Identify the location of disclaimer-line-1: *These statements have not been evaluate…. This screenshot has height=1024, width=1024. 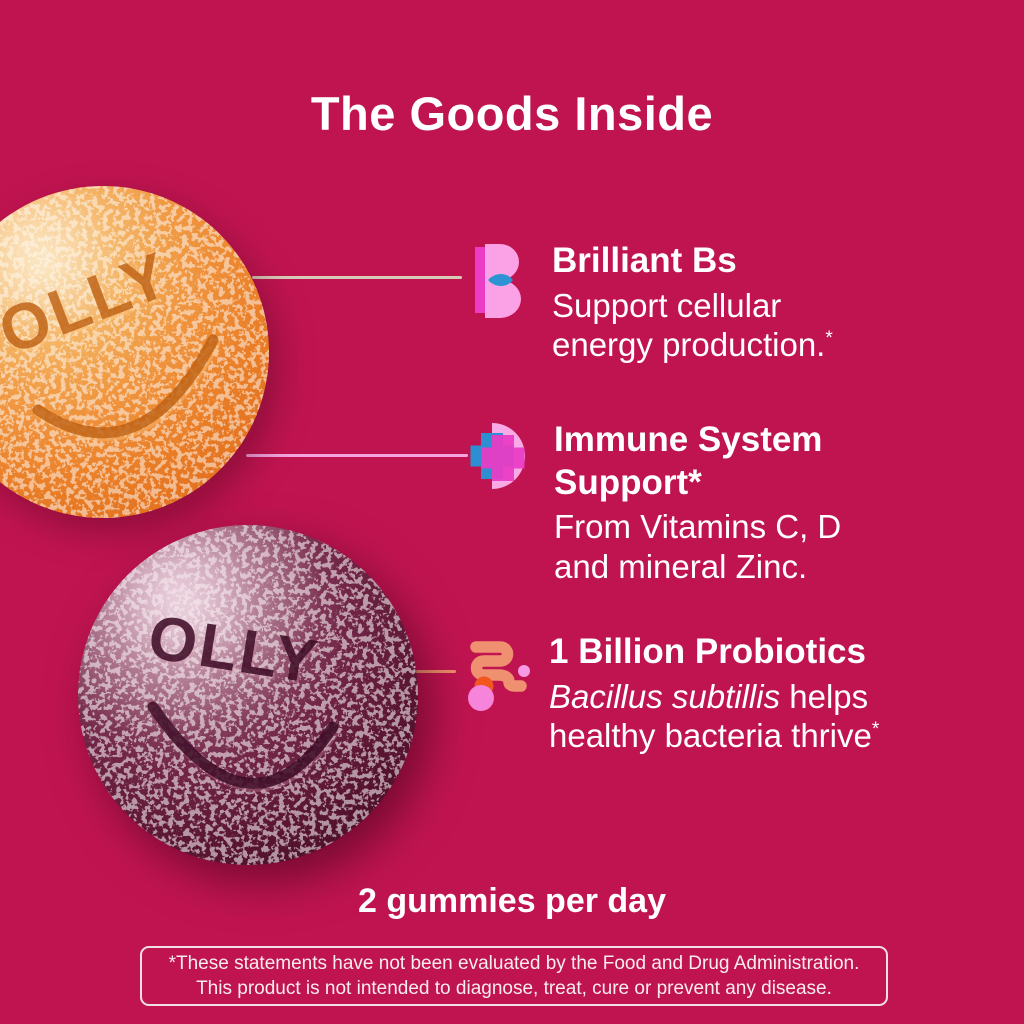
(514, 963).